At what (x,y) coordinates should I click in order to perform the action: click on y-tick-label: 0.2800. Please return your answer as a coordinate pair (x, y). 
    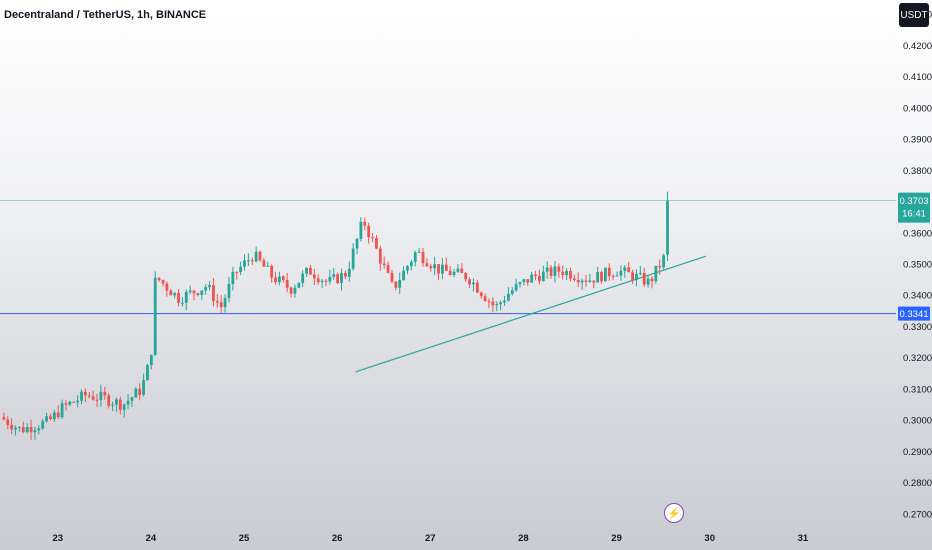
    Looking at the image, I should click on (917, 483).